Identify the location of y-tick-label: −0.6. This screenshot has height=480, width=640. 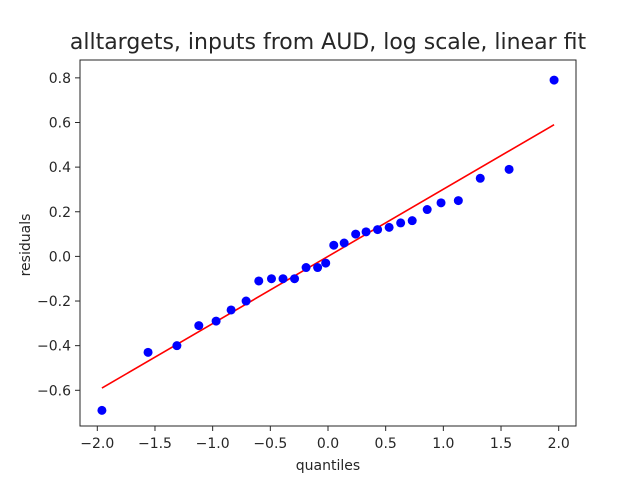
(54, 391).